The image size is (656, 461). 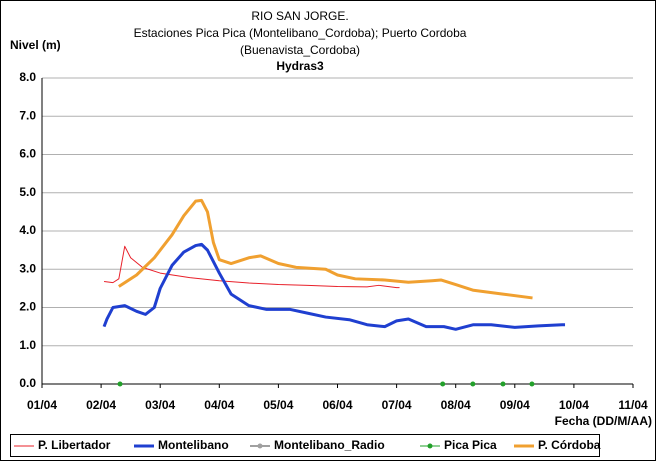 I want to click on legend-label: Pica Pica, so click(x=470, y=445).